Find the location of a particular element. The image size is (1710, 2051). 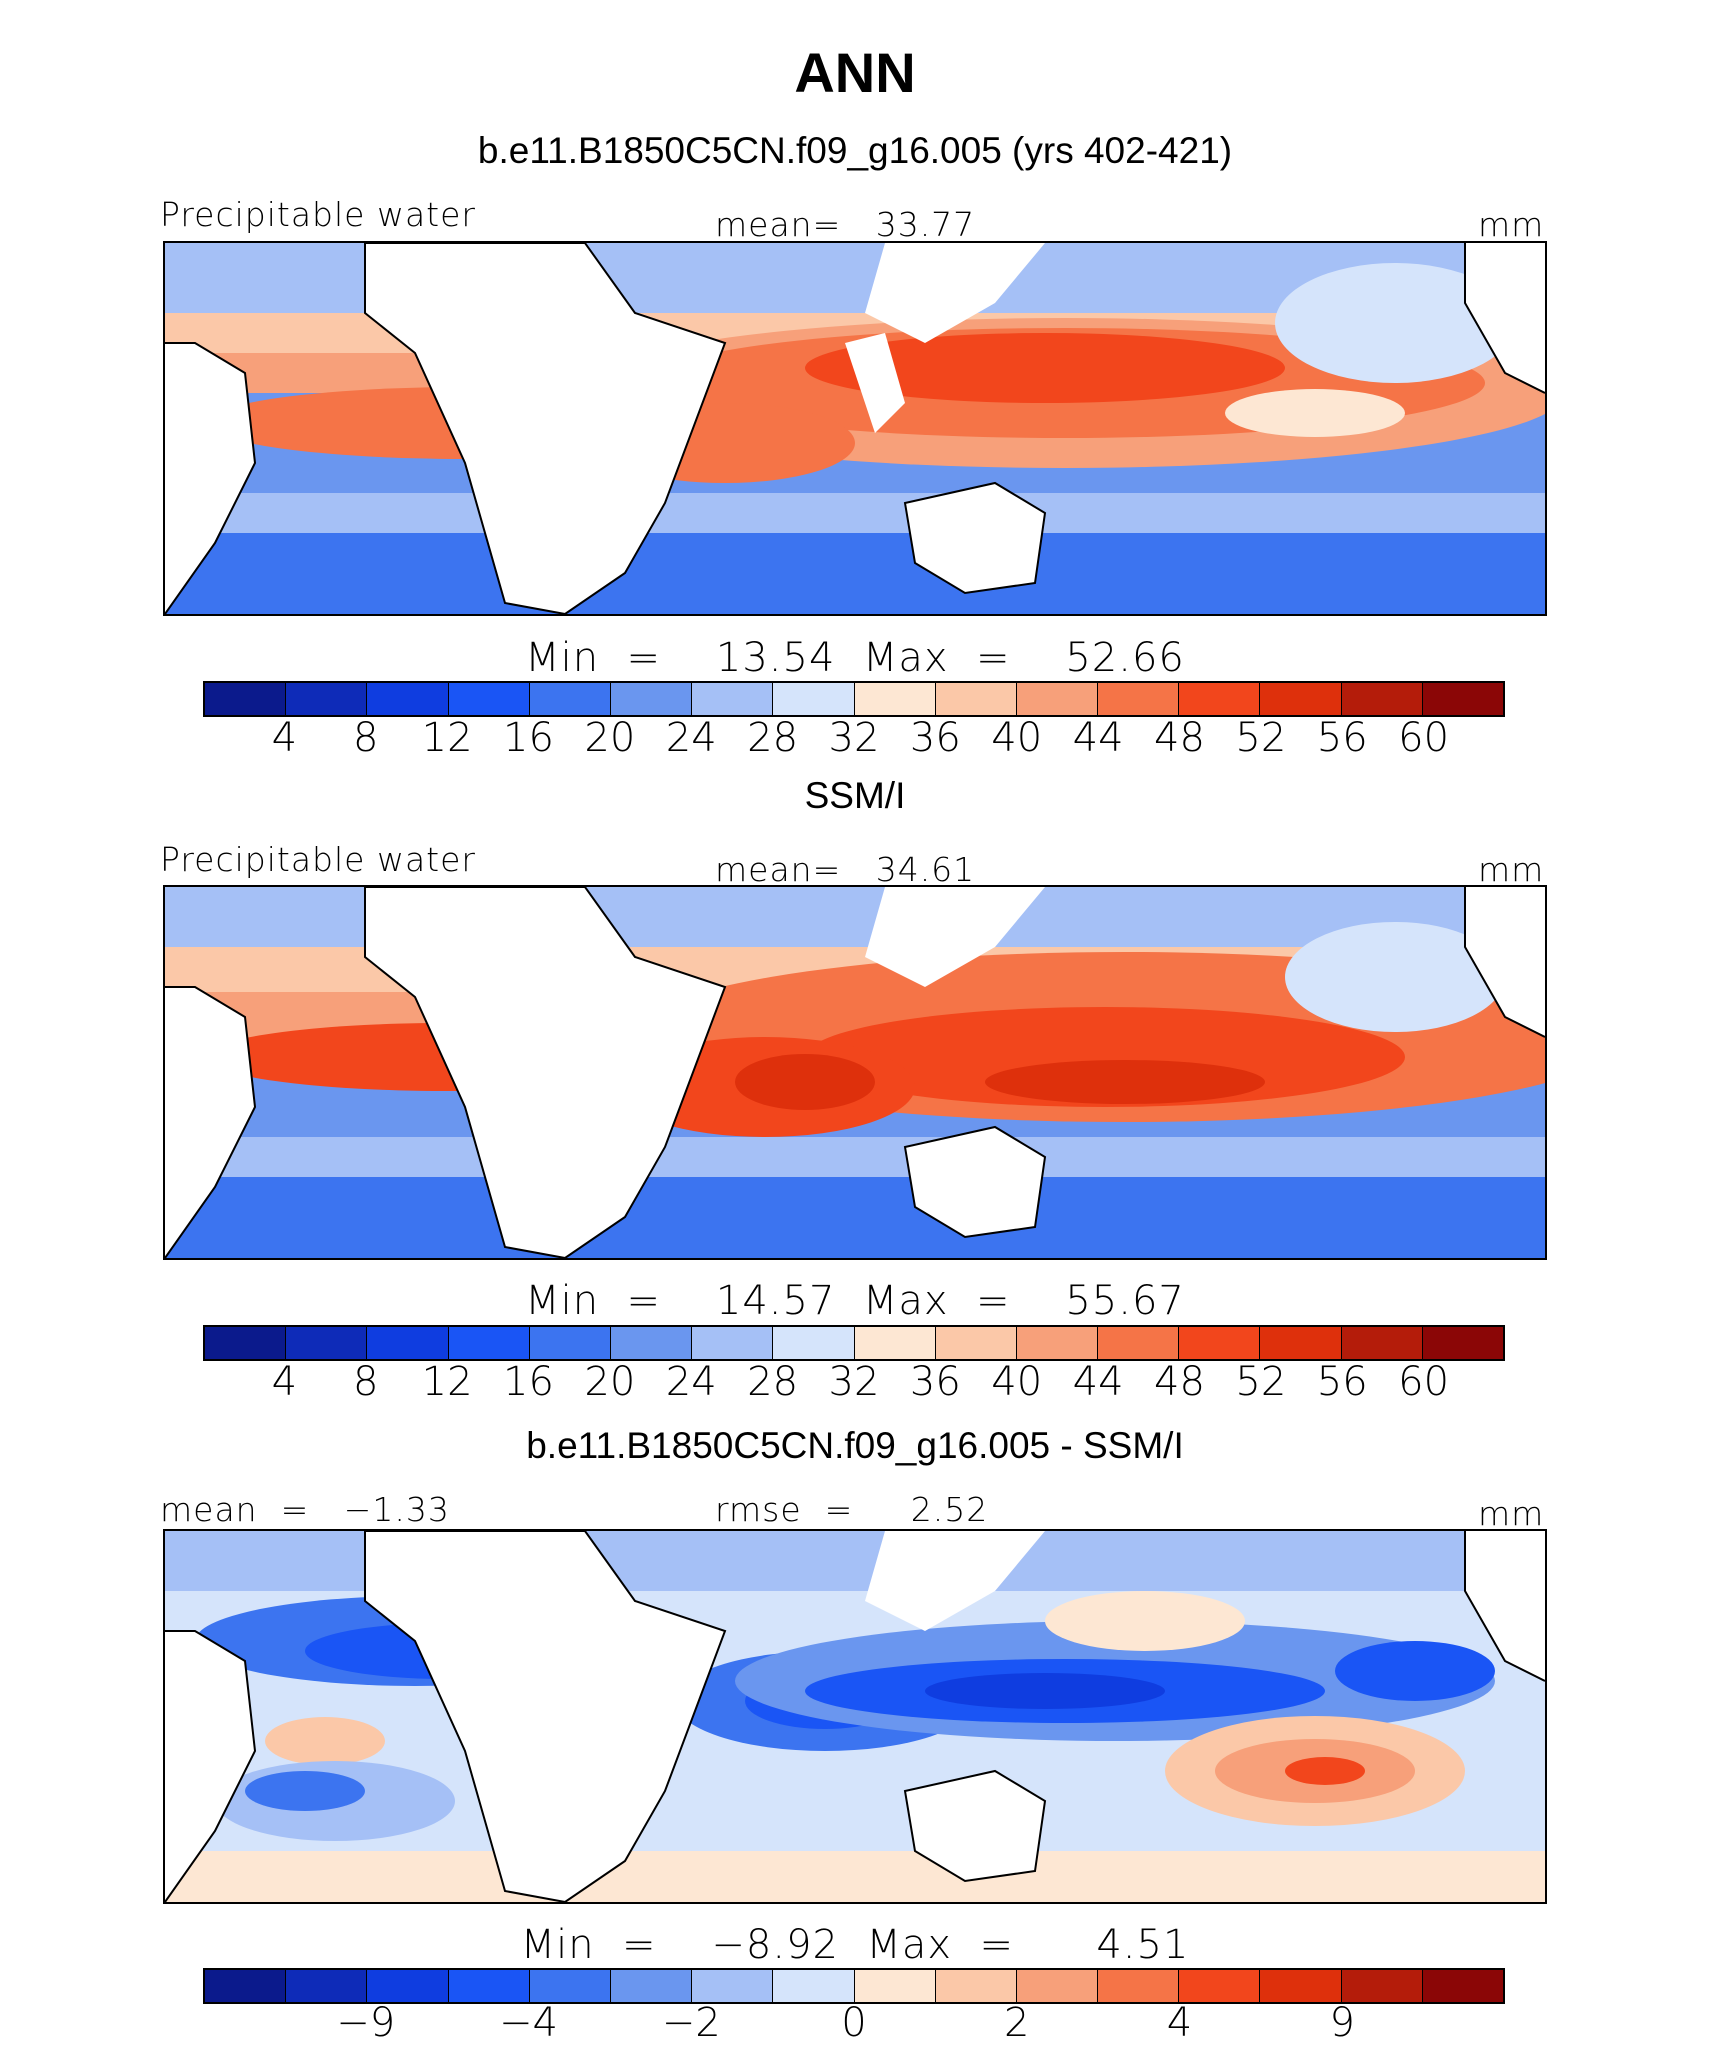

panel-2-colorbar-ticks: 4 8 12 16 20 24 28 32 36 40 44 48 52 56 60 is located at coordinates (854, 1384).